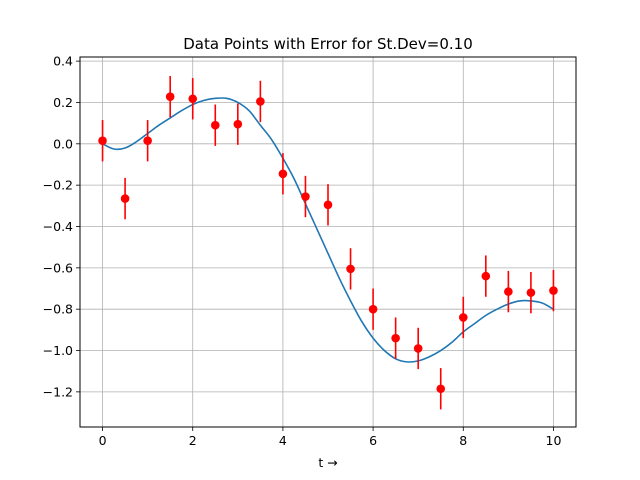  What do you see at coordinates (63, 61) in the screenshot?
I see `y-tick-label: 0.4` at bounding box center [63, 61].